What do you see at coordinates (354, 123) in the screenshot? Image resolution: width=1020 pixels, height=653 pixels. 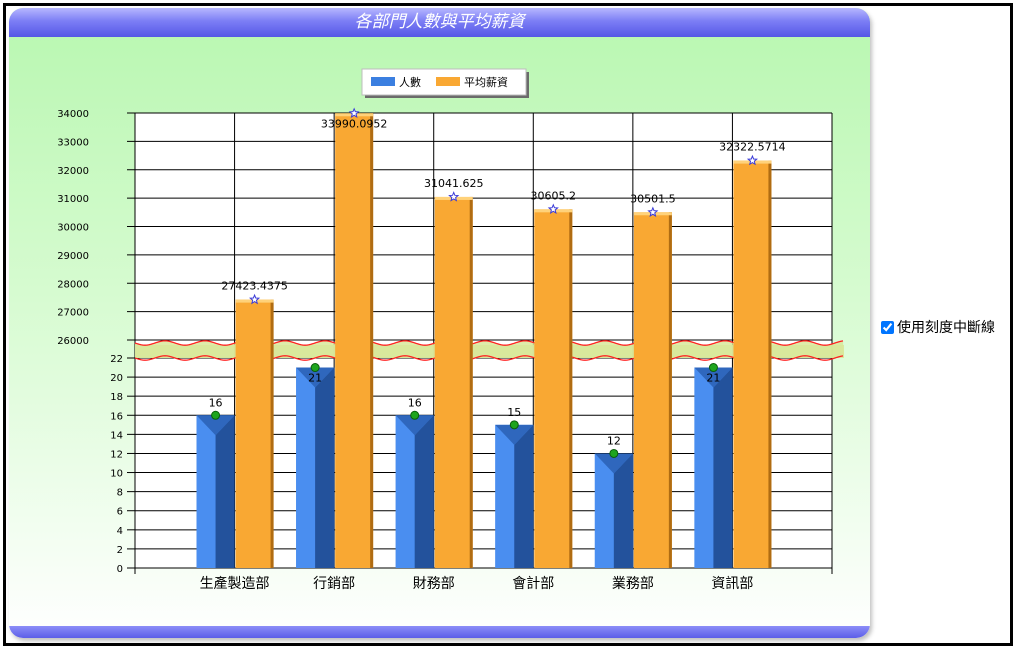 I see `salary-data-label: 33990.0952` at bounding box center [354, 123].